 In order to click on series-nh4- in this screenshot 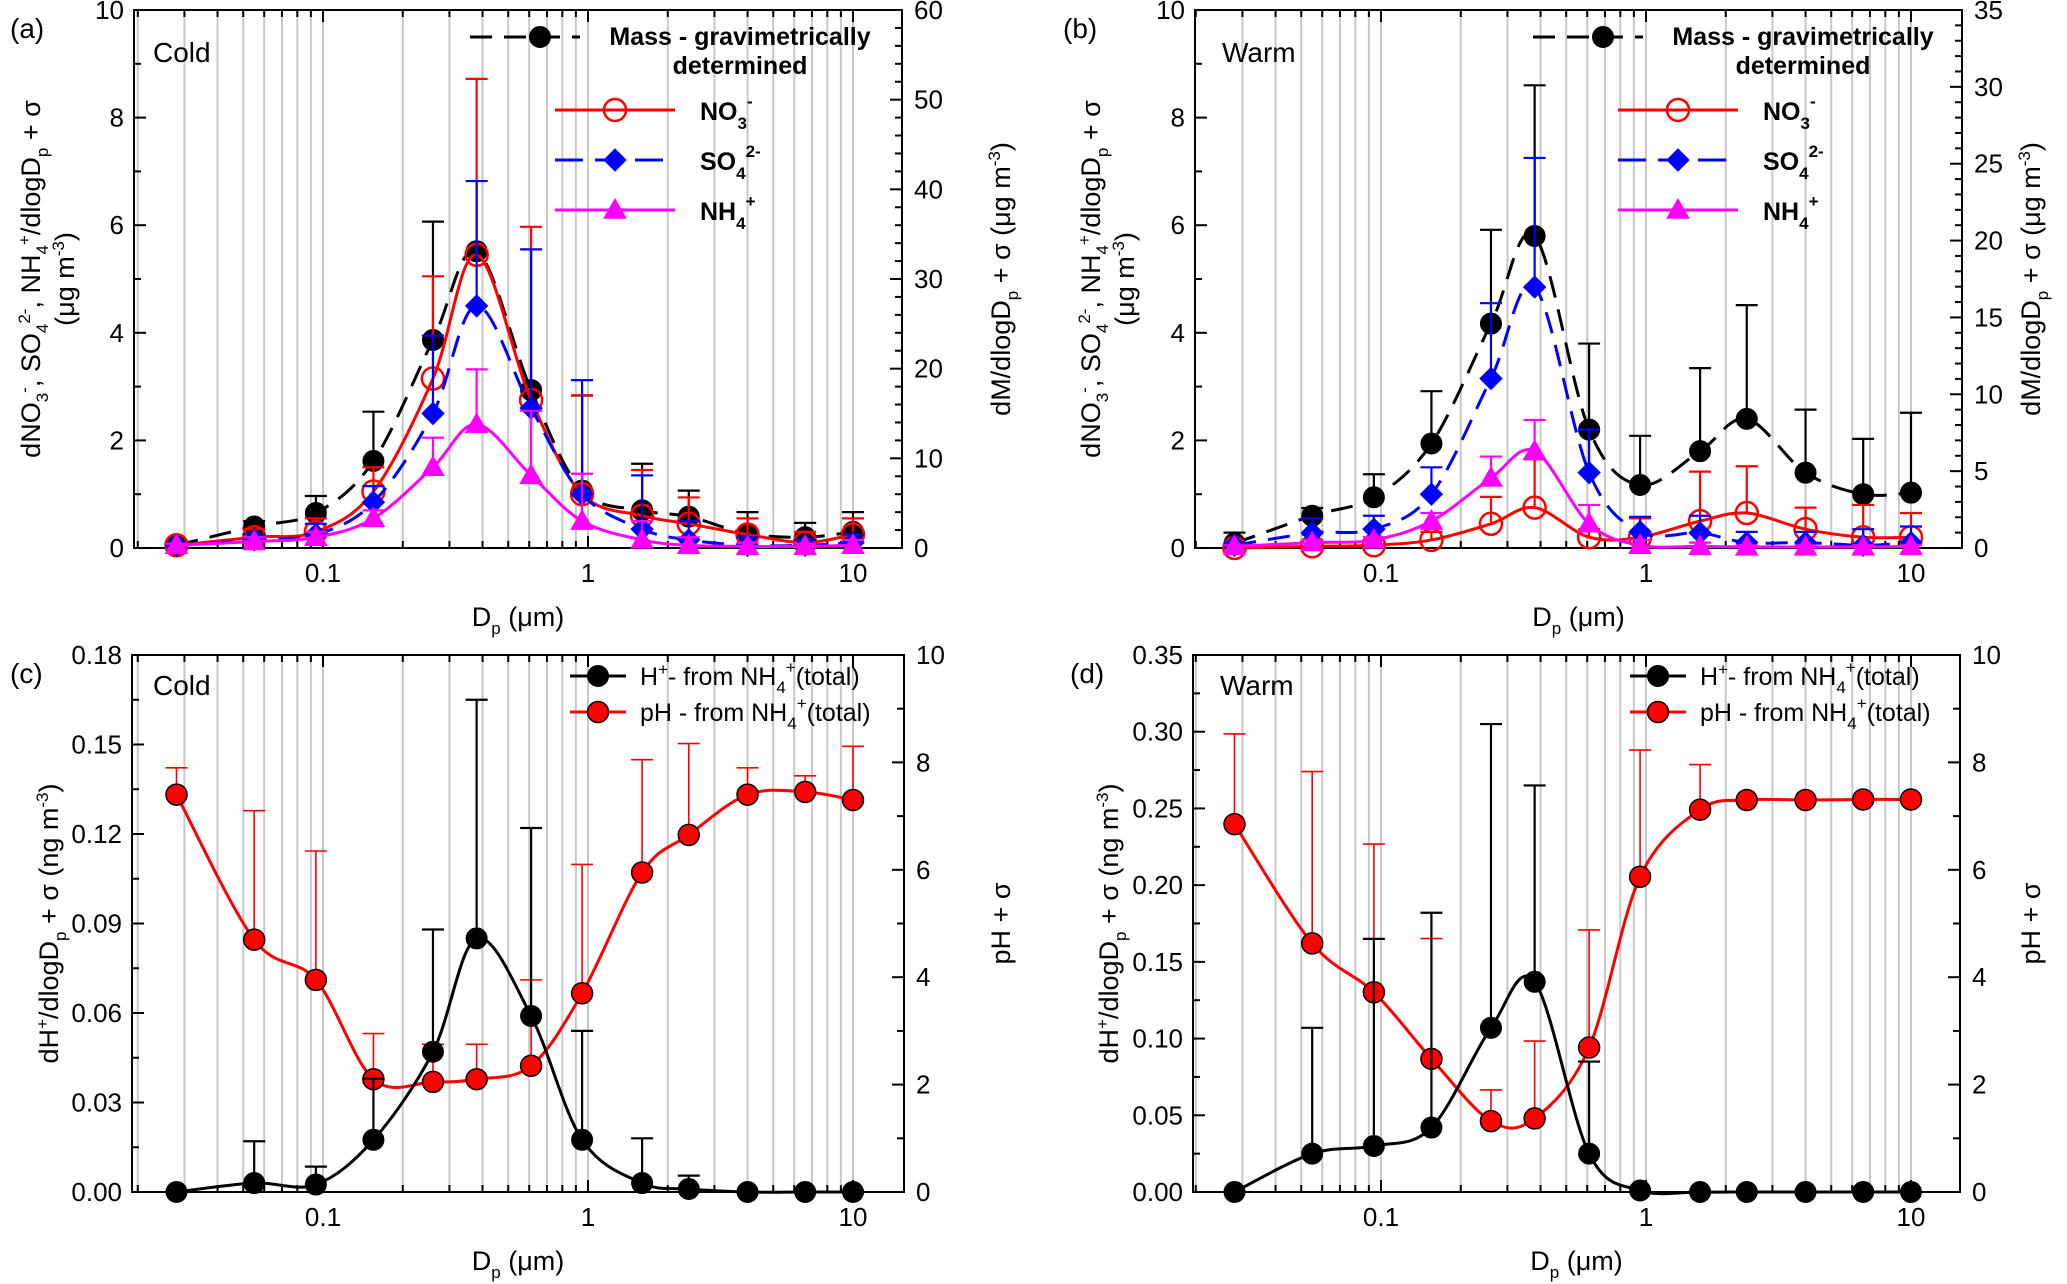, I will do `click(1572, 487)`.